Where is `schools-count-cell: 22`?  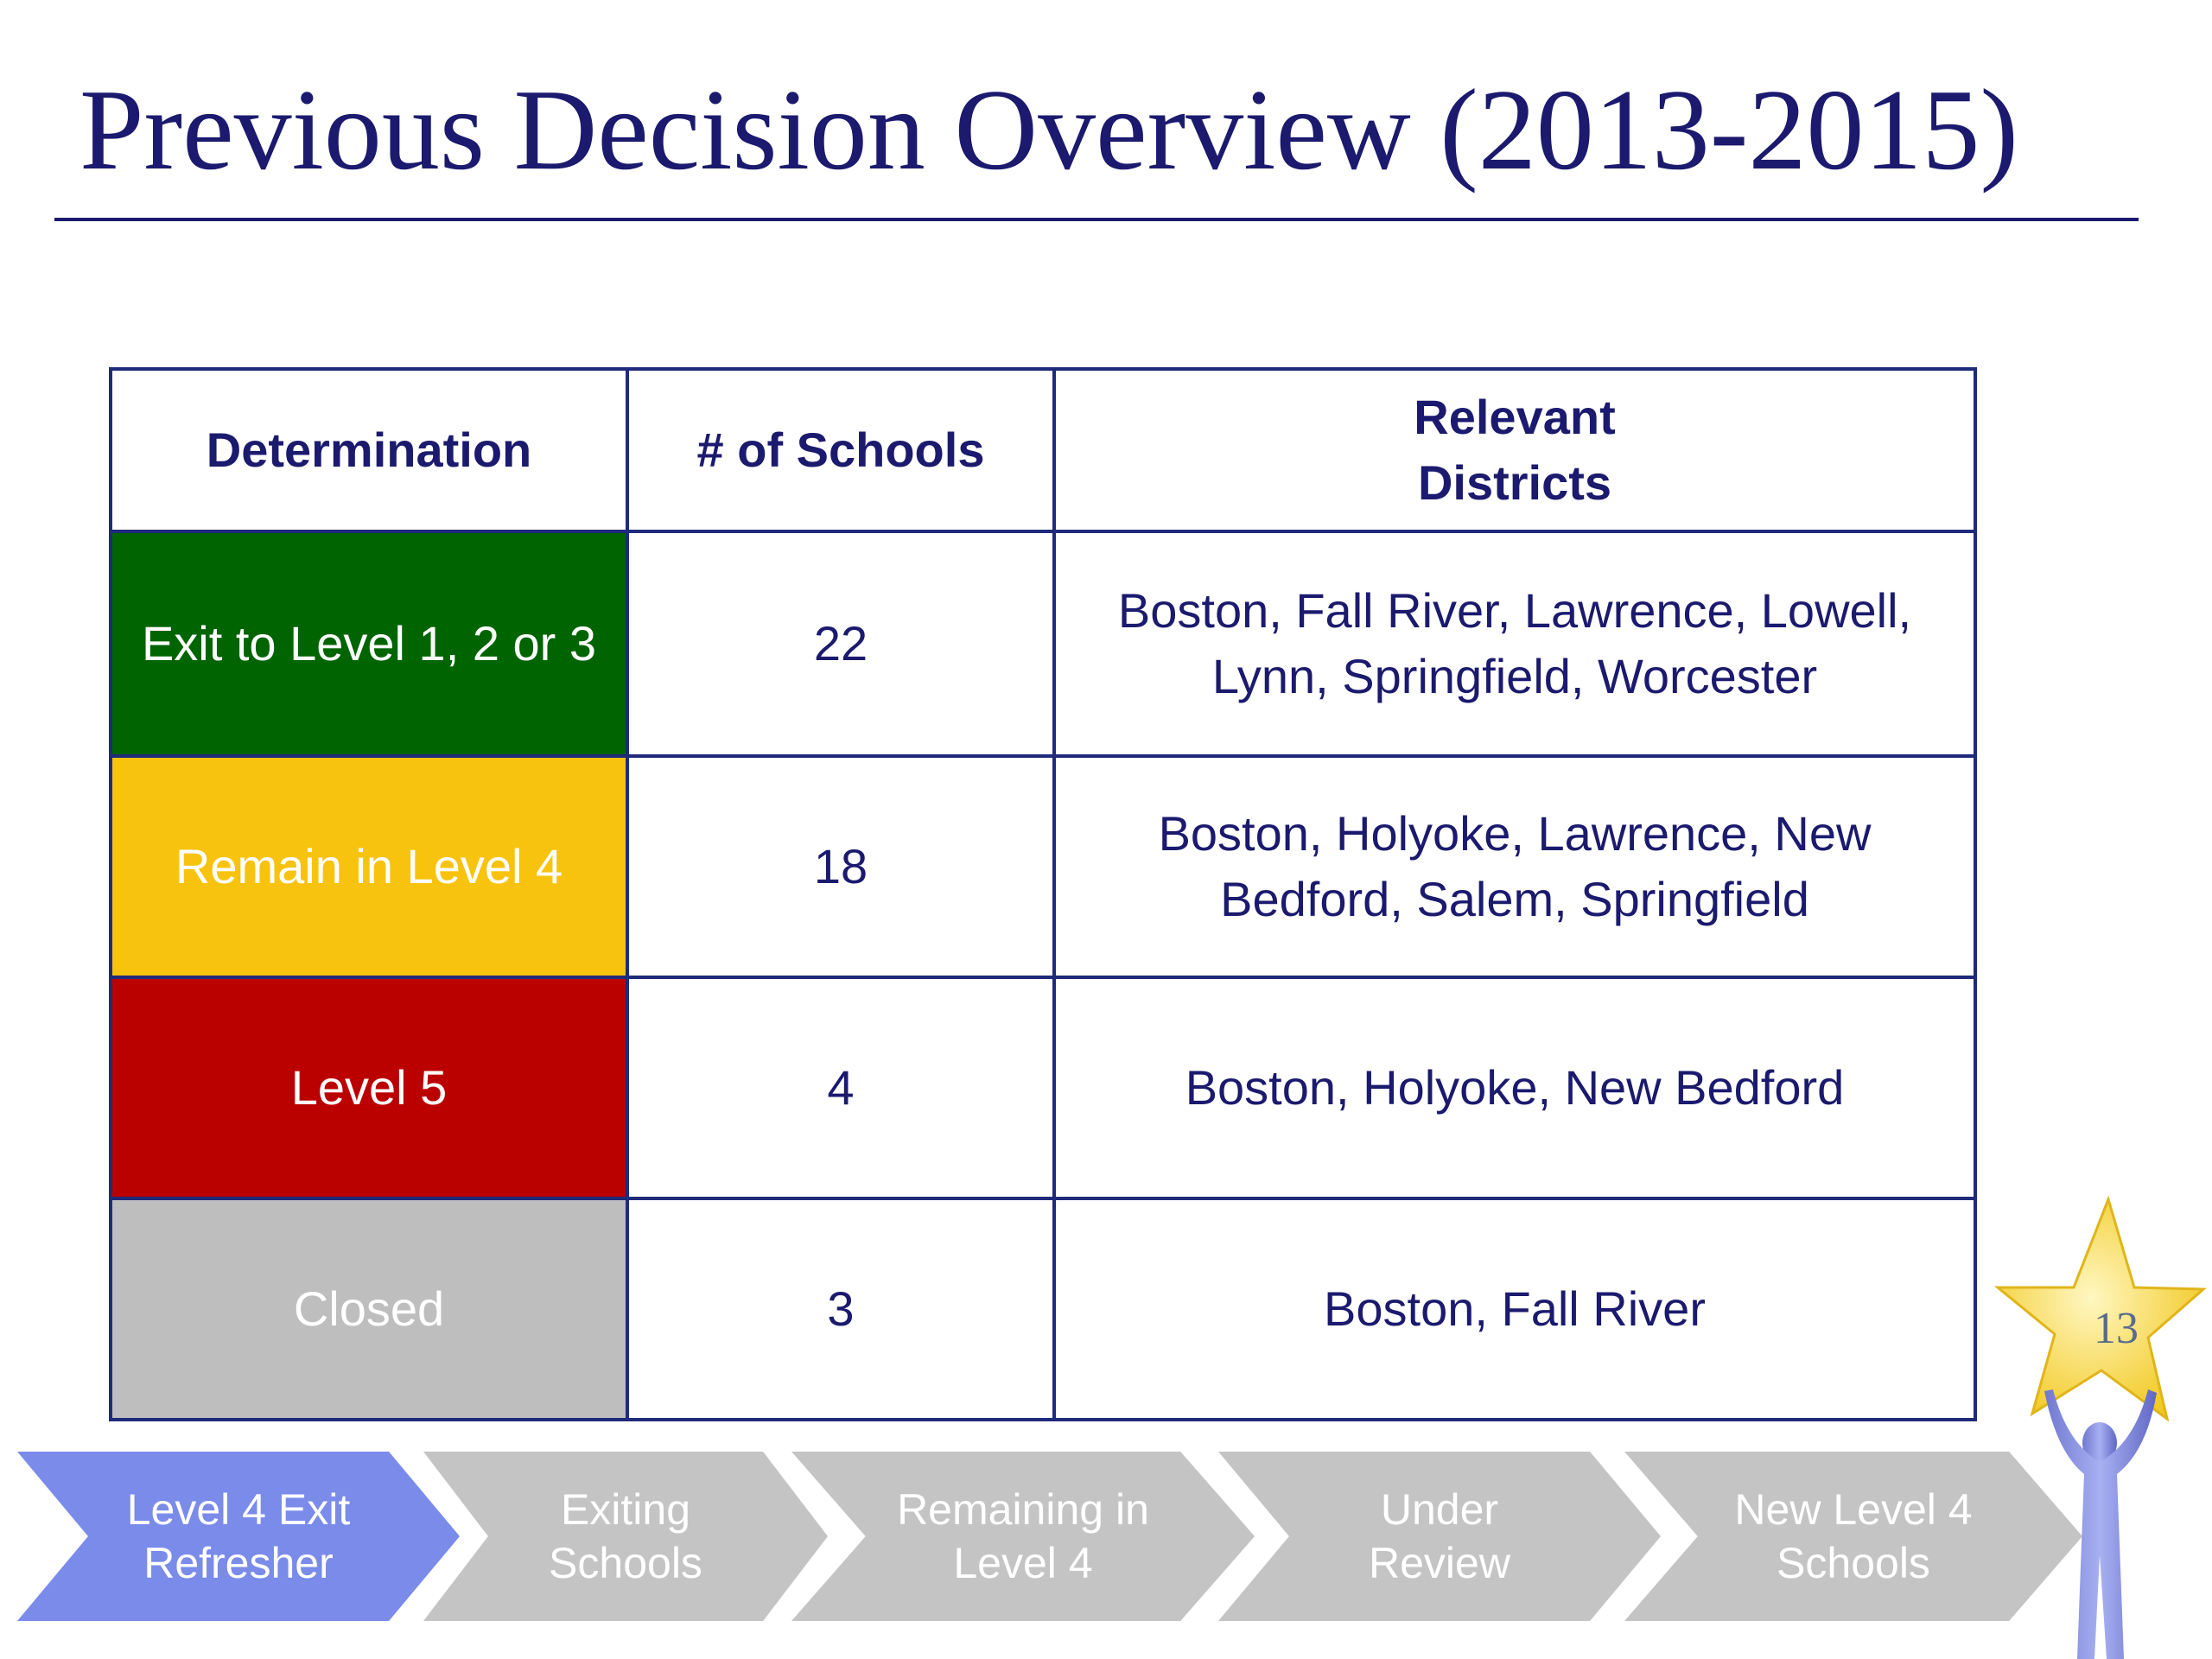 schools-count-cell: 22 is located at coordinates (841, 644).